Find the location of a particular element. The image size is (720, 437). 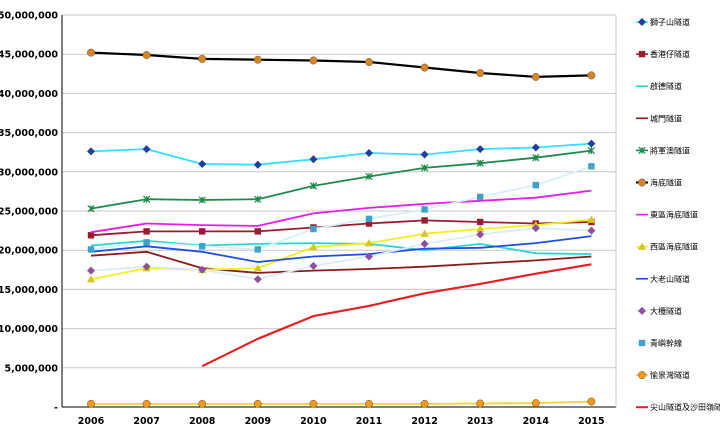

legend-entry: 大欖隧道 is located at coordinates (659, 311).